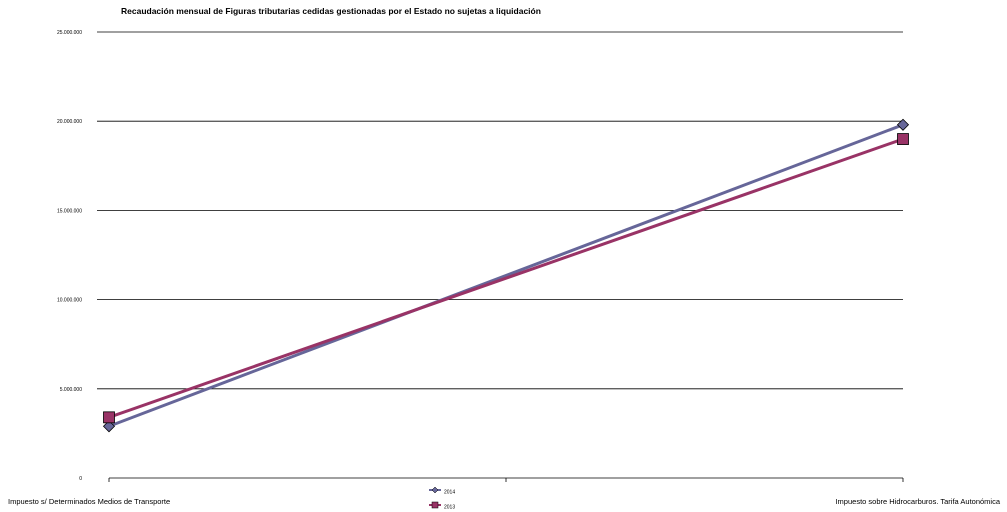 This screenshot has height=512, width=1007. What do you see at coordinates (435, 505) in the screenshot?
I see `legend-marker-2013` at bounding box center [435, 505].